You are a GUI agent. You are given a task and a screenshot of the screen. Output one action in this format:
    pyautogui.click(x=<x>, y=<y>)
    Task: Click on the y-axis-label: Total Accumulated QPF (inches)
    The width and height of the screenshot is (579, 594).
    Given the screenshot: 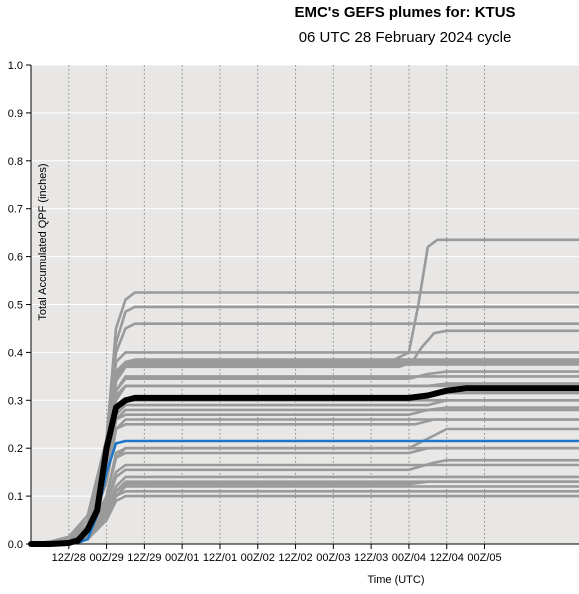 What is the action you would take?
    pyautogui.click(x=43, y=241)
    